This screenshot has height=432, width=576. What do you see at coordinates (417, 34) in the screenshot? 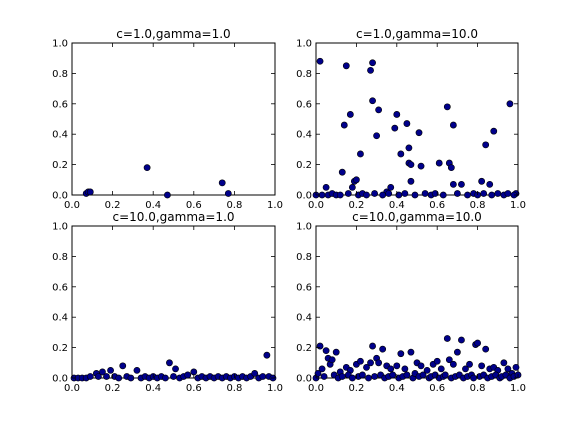
I see `subplot-title: c=1.0,gamma=10.0` at bounding box center [417, 34].